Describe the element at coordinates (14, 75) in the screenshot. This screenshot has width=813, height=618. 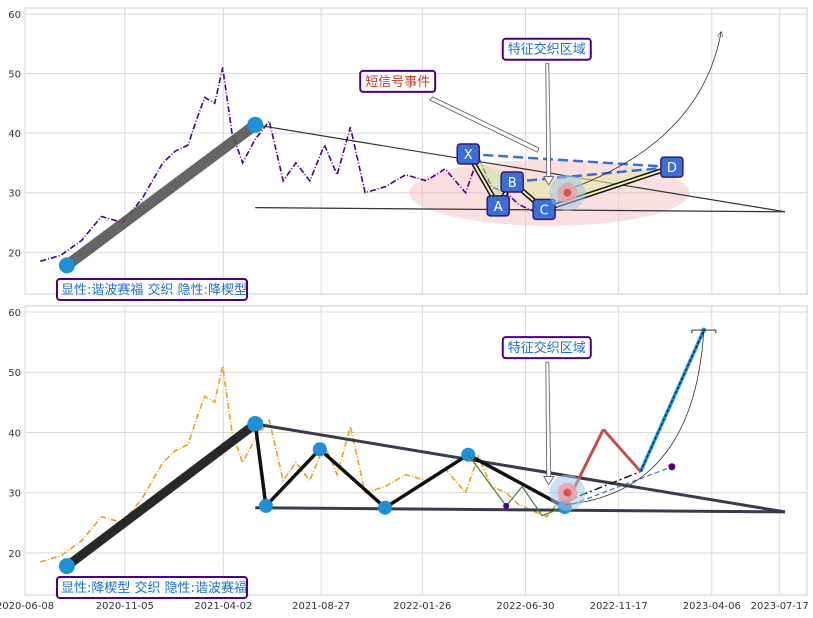
I see `top-ytick-label: 50` at that location.